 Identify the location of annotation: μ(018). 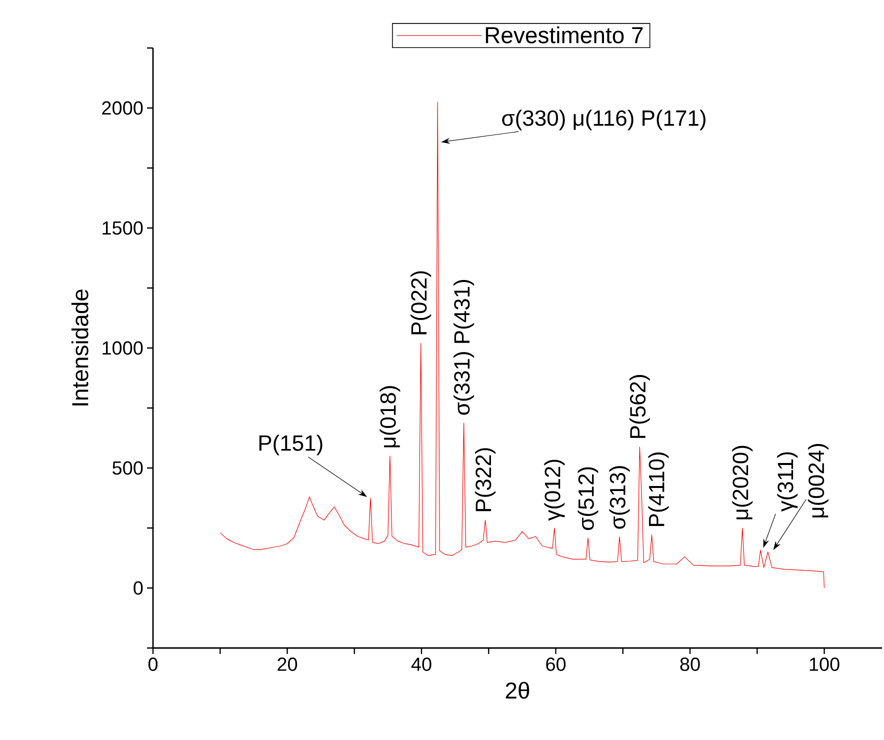
(390, 417).